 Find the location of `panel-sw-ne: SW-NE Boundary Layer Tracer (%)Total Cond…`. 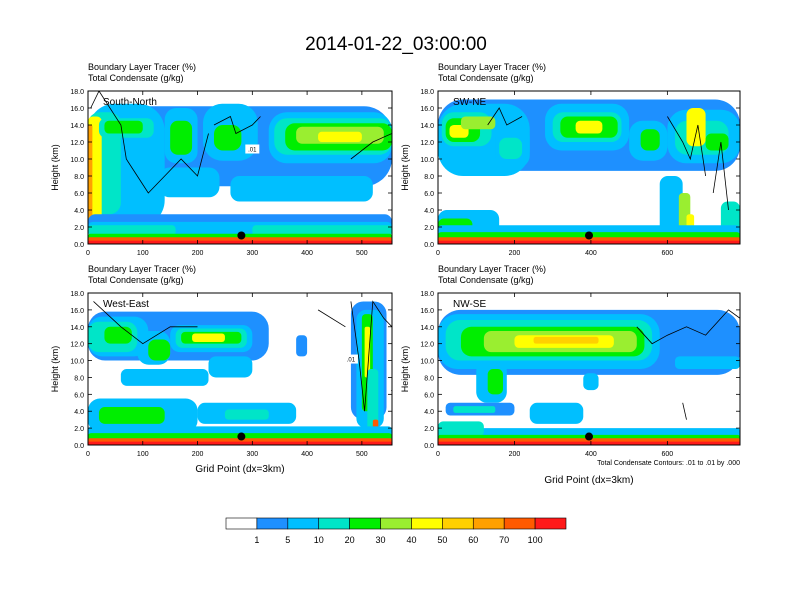

panel-sw-ne: SW-NE Boundary Layer Tracer (%)Total Cond… is located at coordinates (570, 159).